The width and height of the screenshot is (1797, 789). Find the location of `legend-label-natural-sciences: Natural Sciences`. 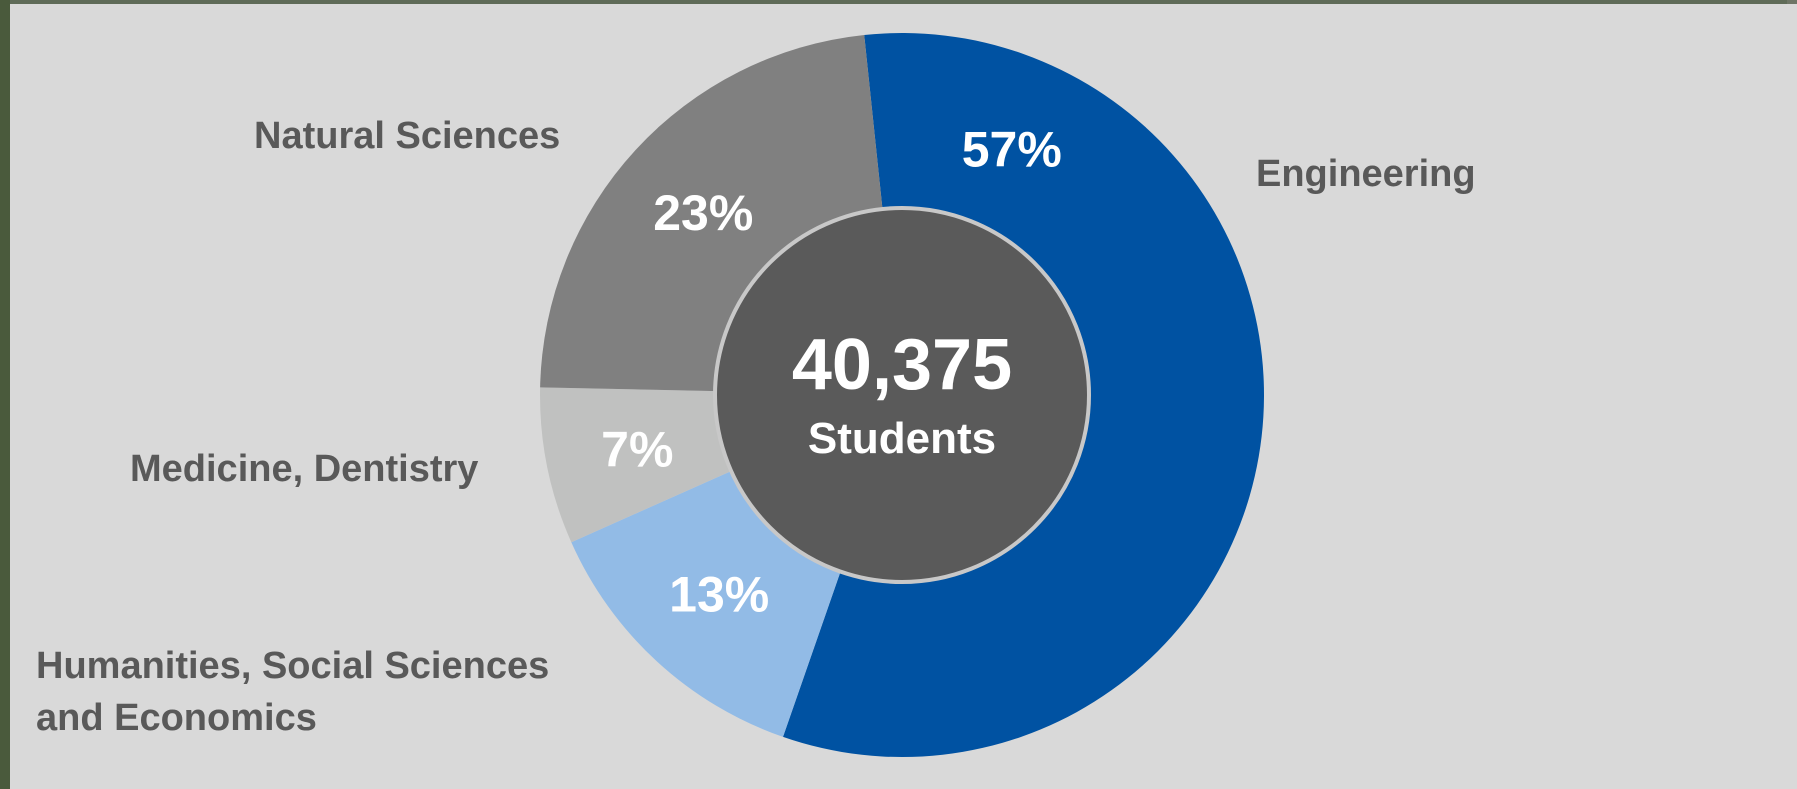

legend-label-natural-sciences: Natural Sciences is located at coordinates (407, 136).